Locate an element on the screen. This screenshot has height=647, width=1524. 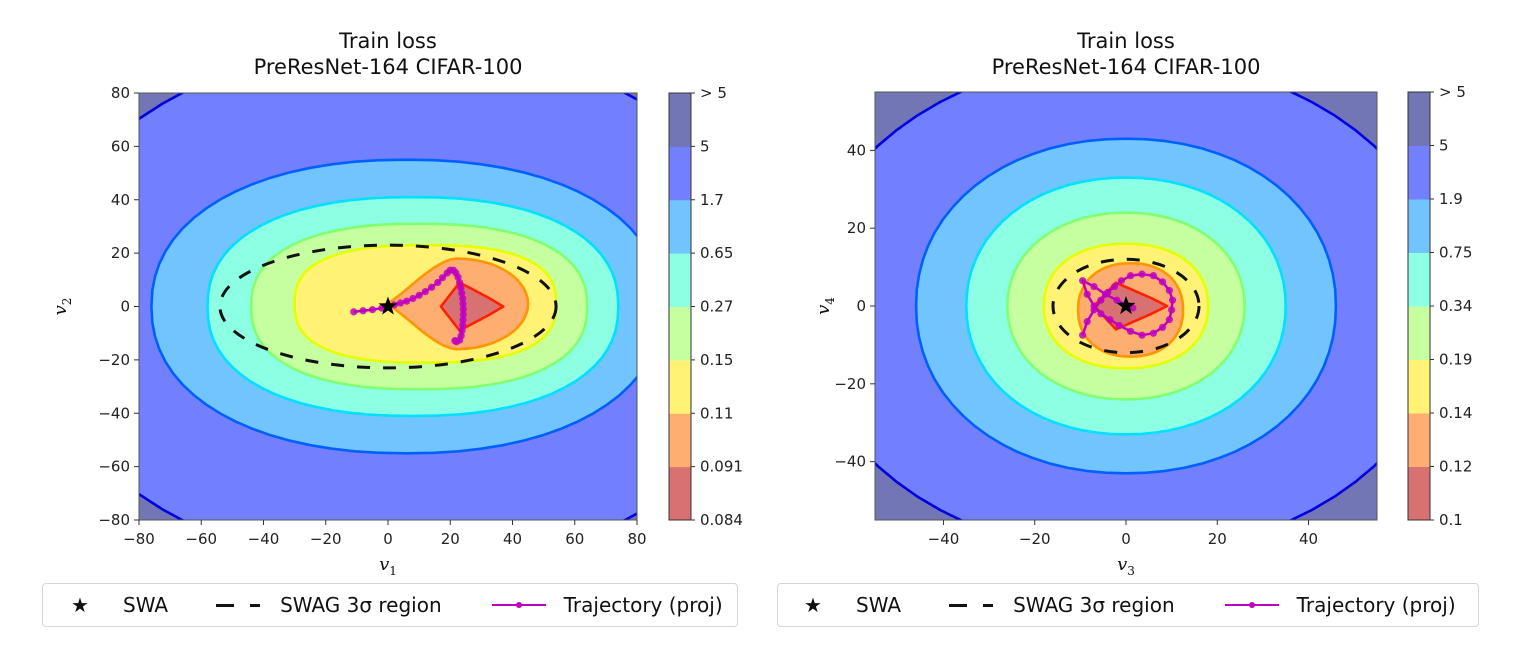
y-tick-label: 0 is located at coordinates (125, 307).